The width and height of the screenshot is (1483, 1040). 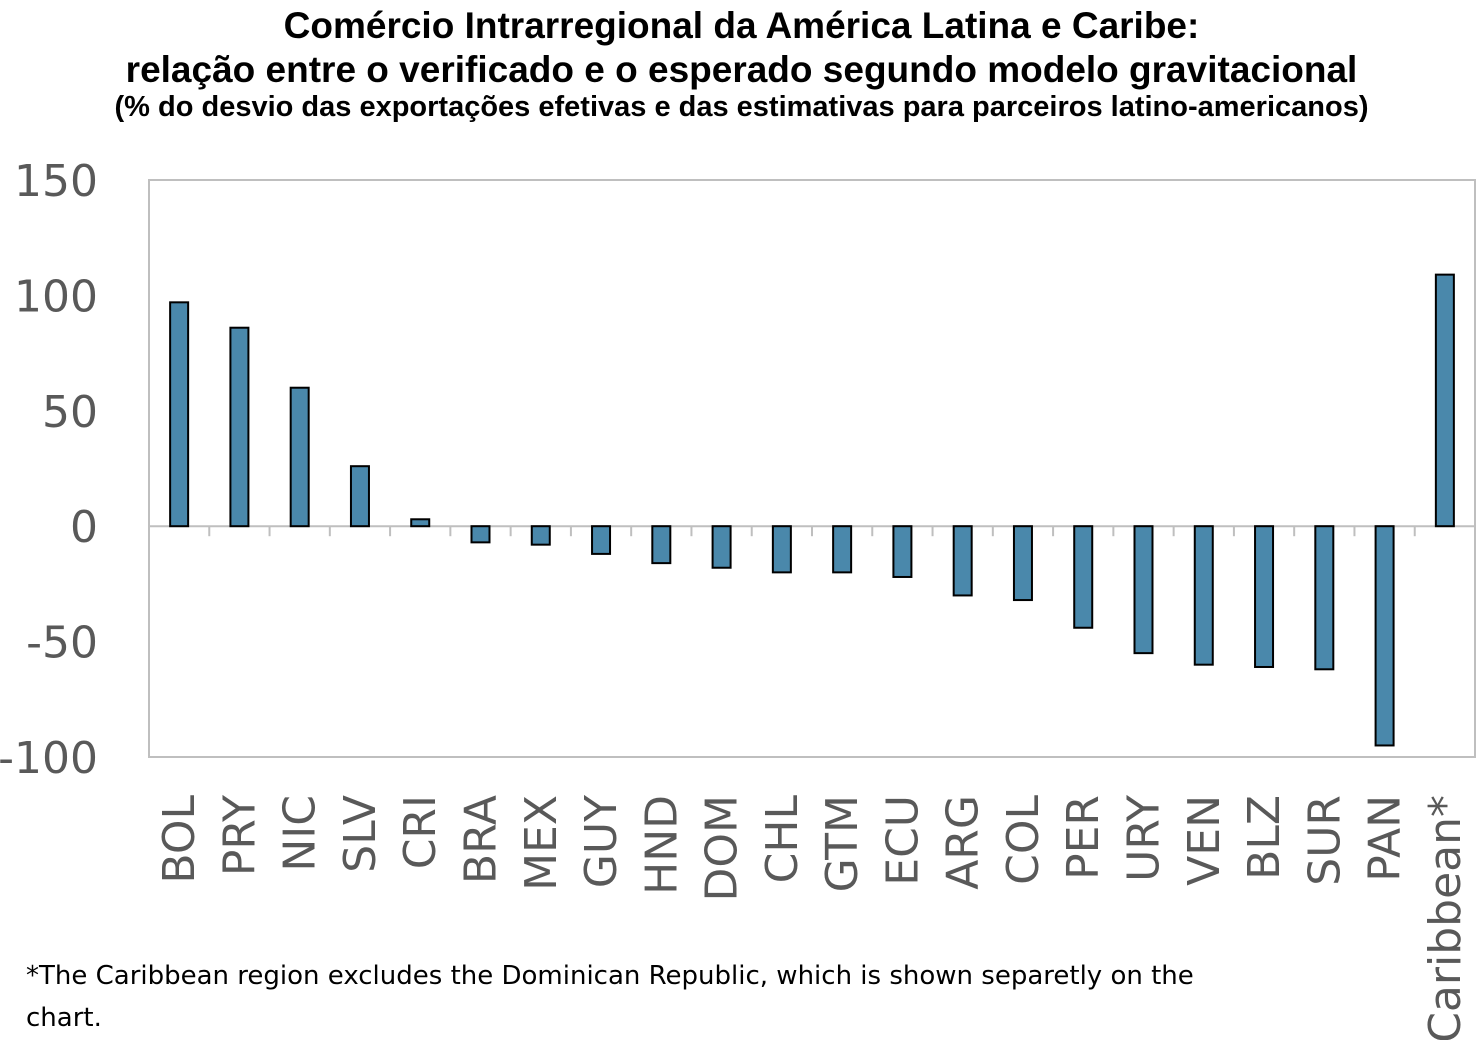 What do you see at coordinates (179, 839) in the screenshot?
I see `x-tick-label: BOL` at bounding box center [179, 839].